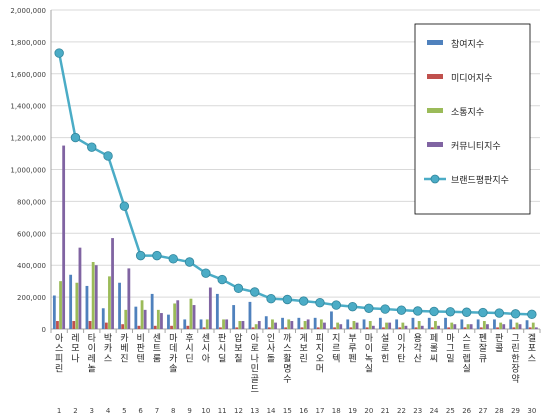  What do you see at coordinates (435, 179) in the screenshot?
I see `legend-swatch-marker` at bounding box center [435, 179].